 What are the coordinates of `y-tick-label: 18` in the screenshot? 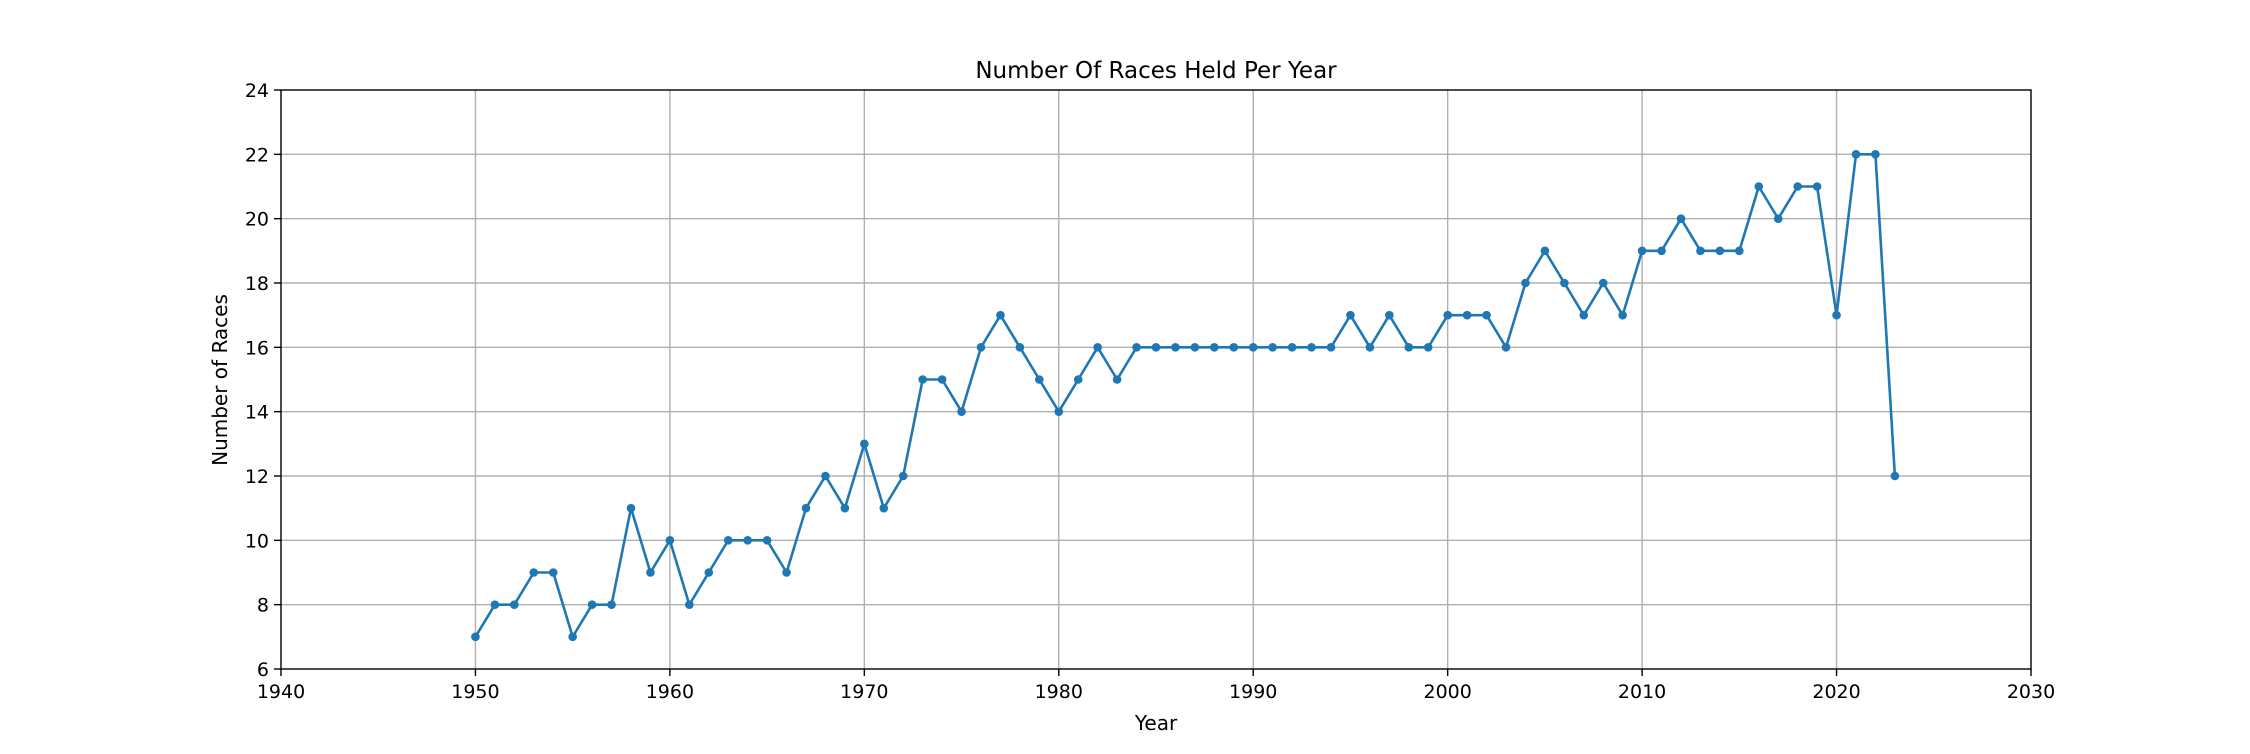 It's located at (257, 284).